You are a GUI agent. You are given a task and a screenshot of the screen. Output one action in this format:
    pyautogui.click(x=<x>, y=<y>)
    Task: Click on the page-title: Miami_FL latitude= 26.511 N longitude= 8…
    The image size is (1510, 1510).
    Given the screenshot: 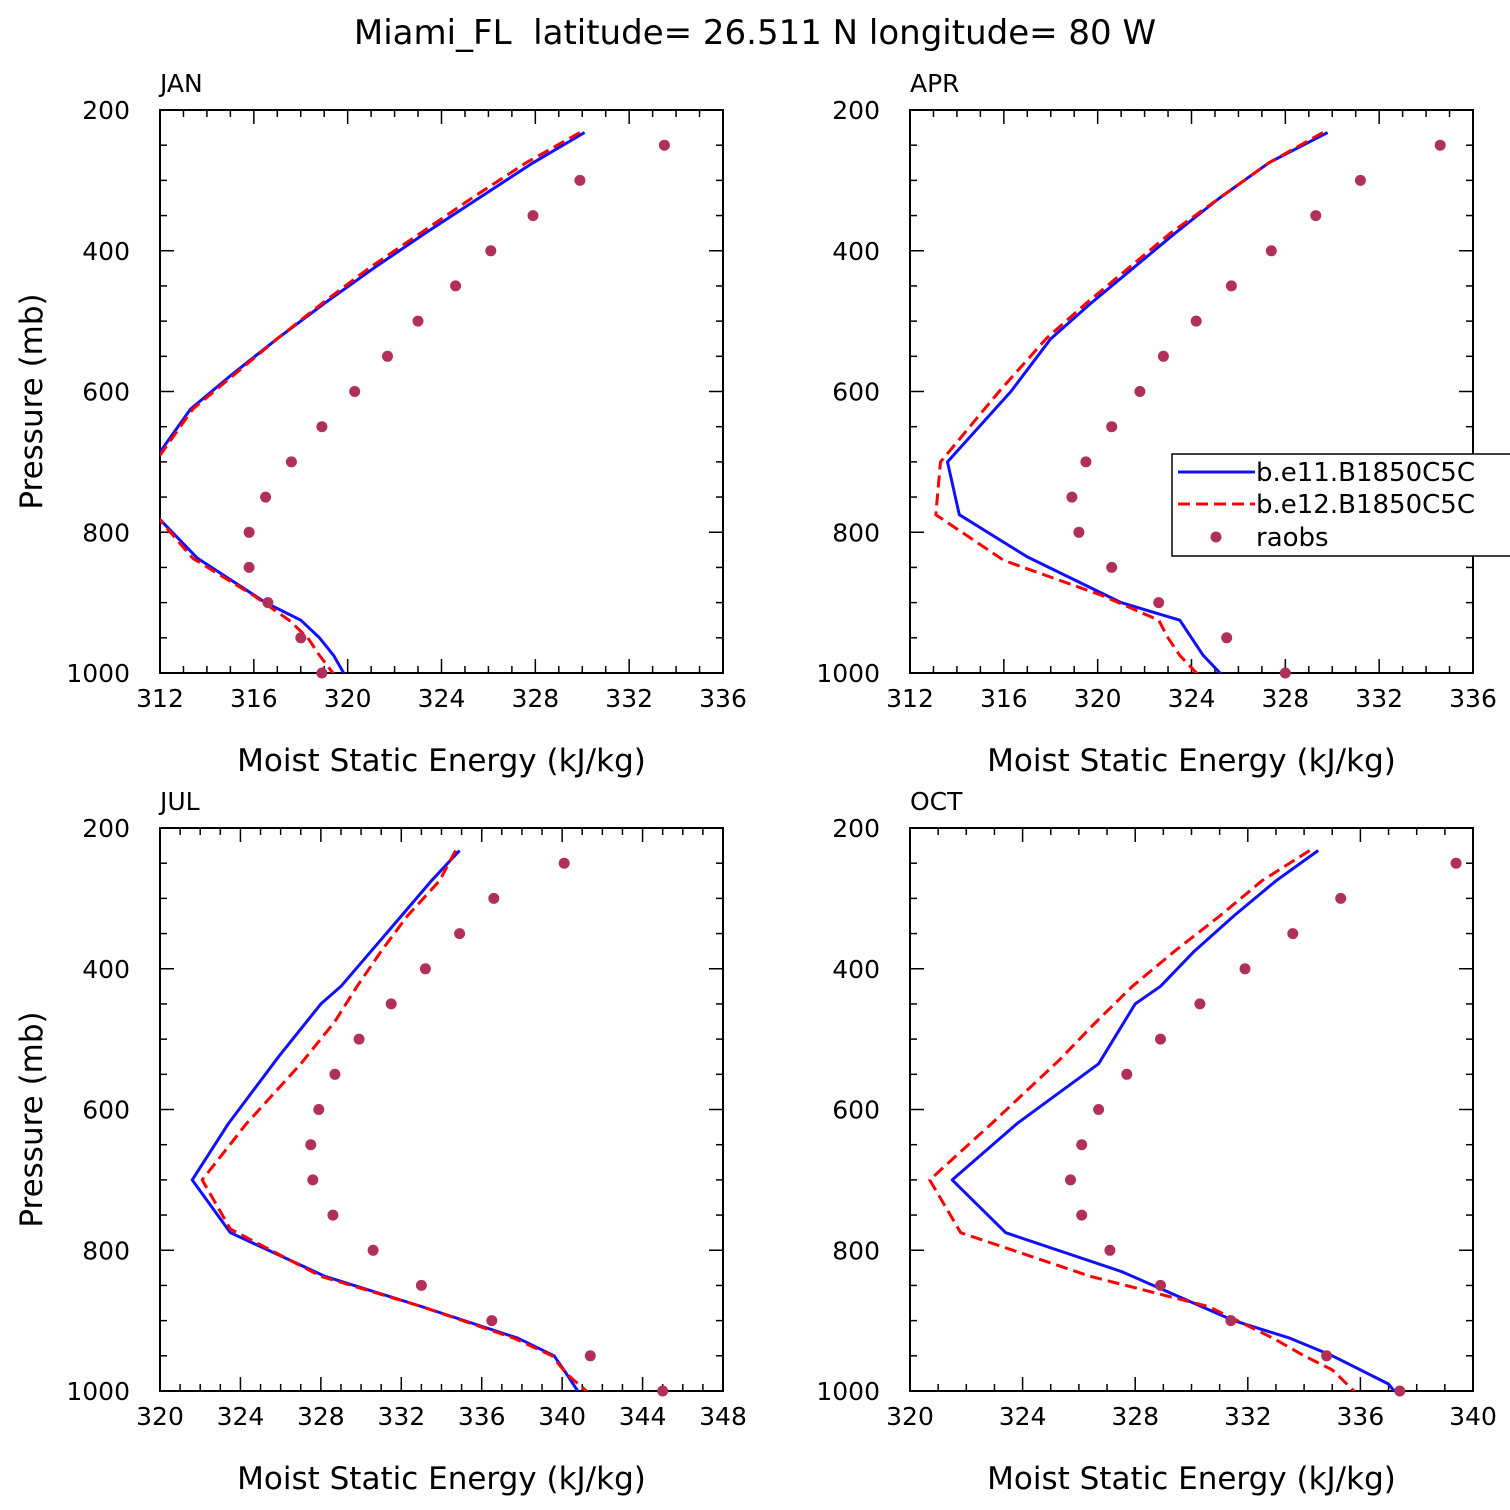 What is the action you would take?
    pyautogui.click(x=755, y=33)
    